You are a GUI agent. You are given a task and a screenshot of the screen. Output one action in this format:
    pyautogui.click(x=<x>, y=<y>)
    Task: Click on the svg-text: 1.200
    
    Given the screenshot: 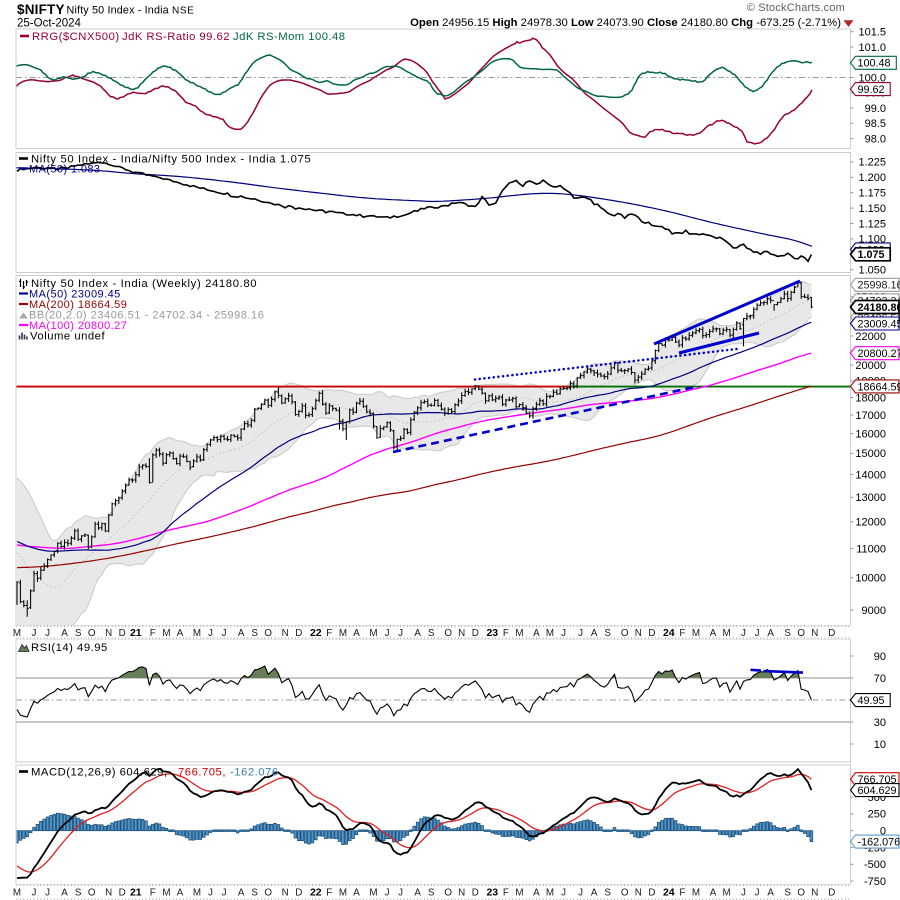 What is the action you would take?
    pyautogui.click(x=872, y=178)
    